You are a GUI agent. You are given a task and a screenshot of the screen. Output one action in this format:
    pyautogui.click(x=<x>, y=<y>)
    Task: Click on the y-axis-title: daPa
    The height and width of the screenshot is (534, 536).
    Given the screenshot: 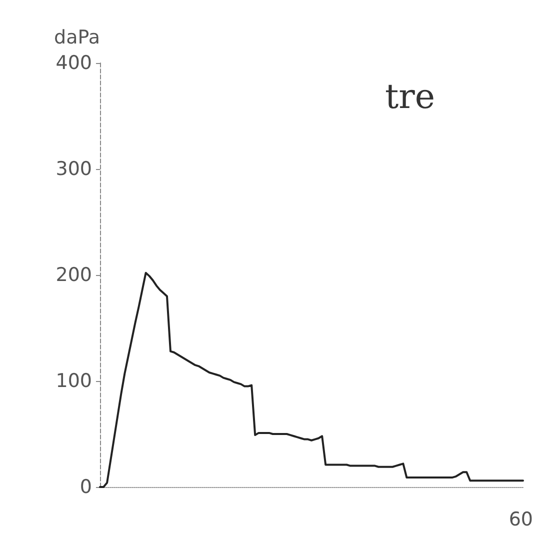 What is the action you would take?
    pyautogui.click(x=77, y=37)
    